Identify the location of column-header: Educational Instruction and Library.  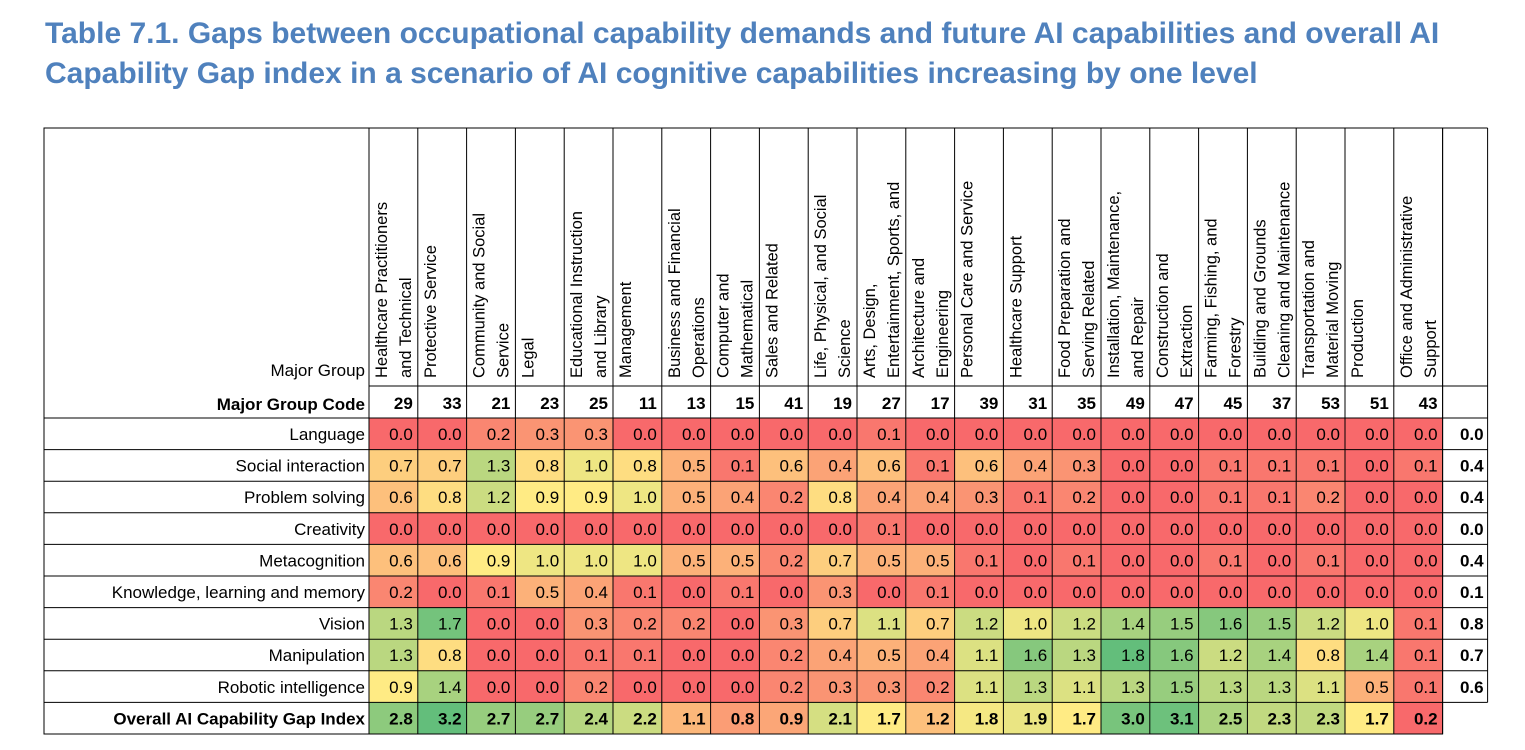
(589, 294).